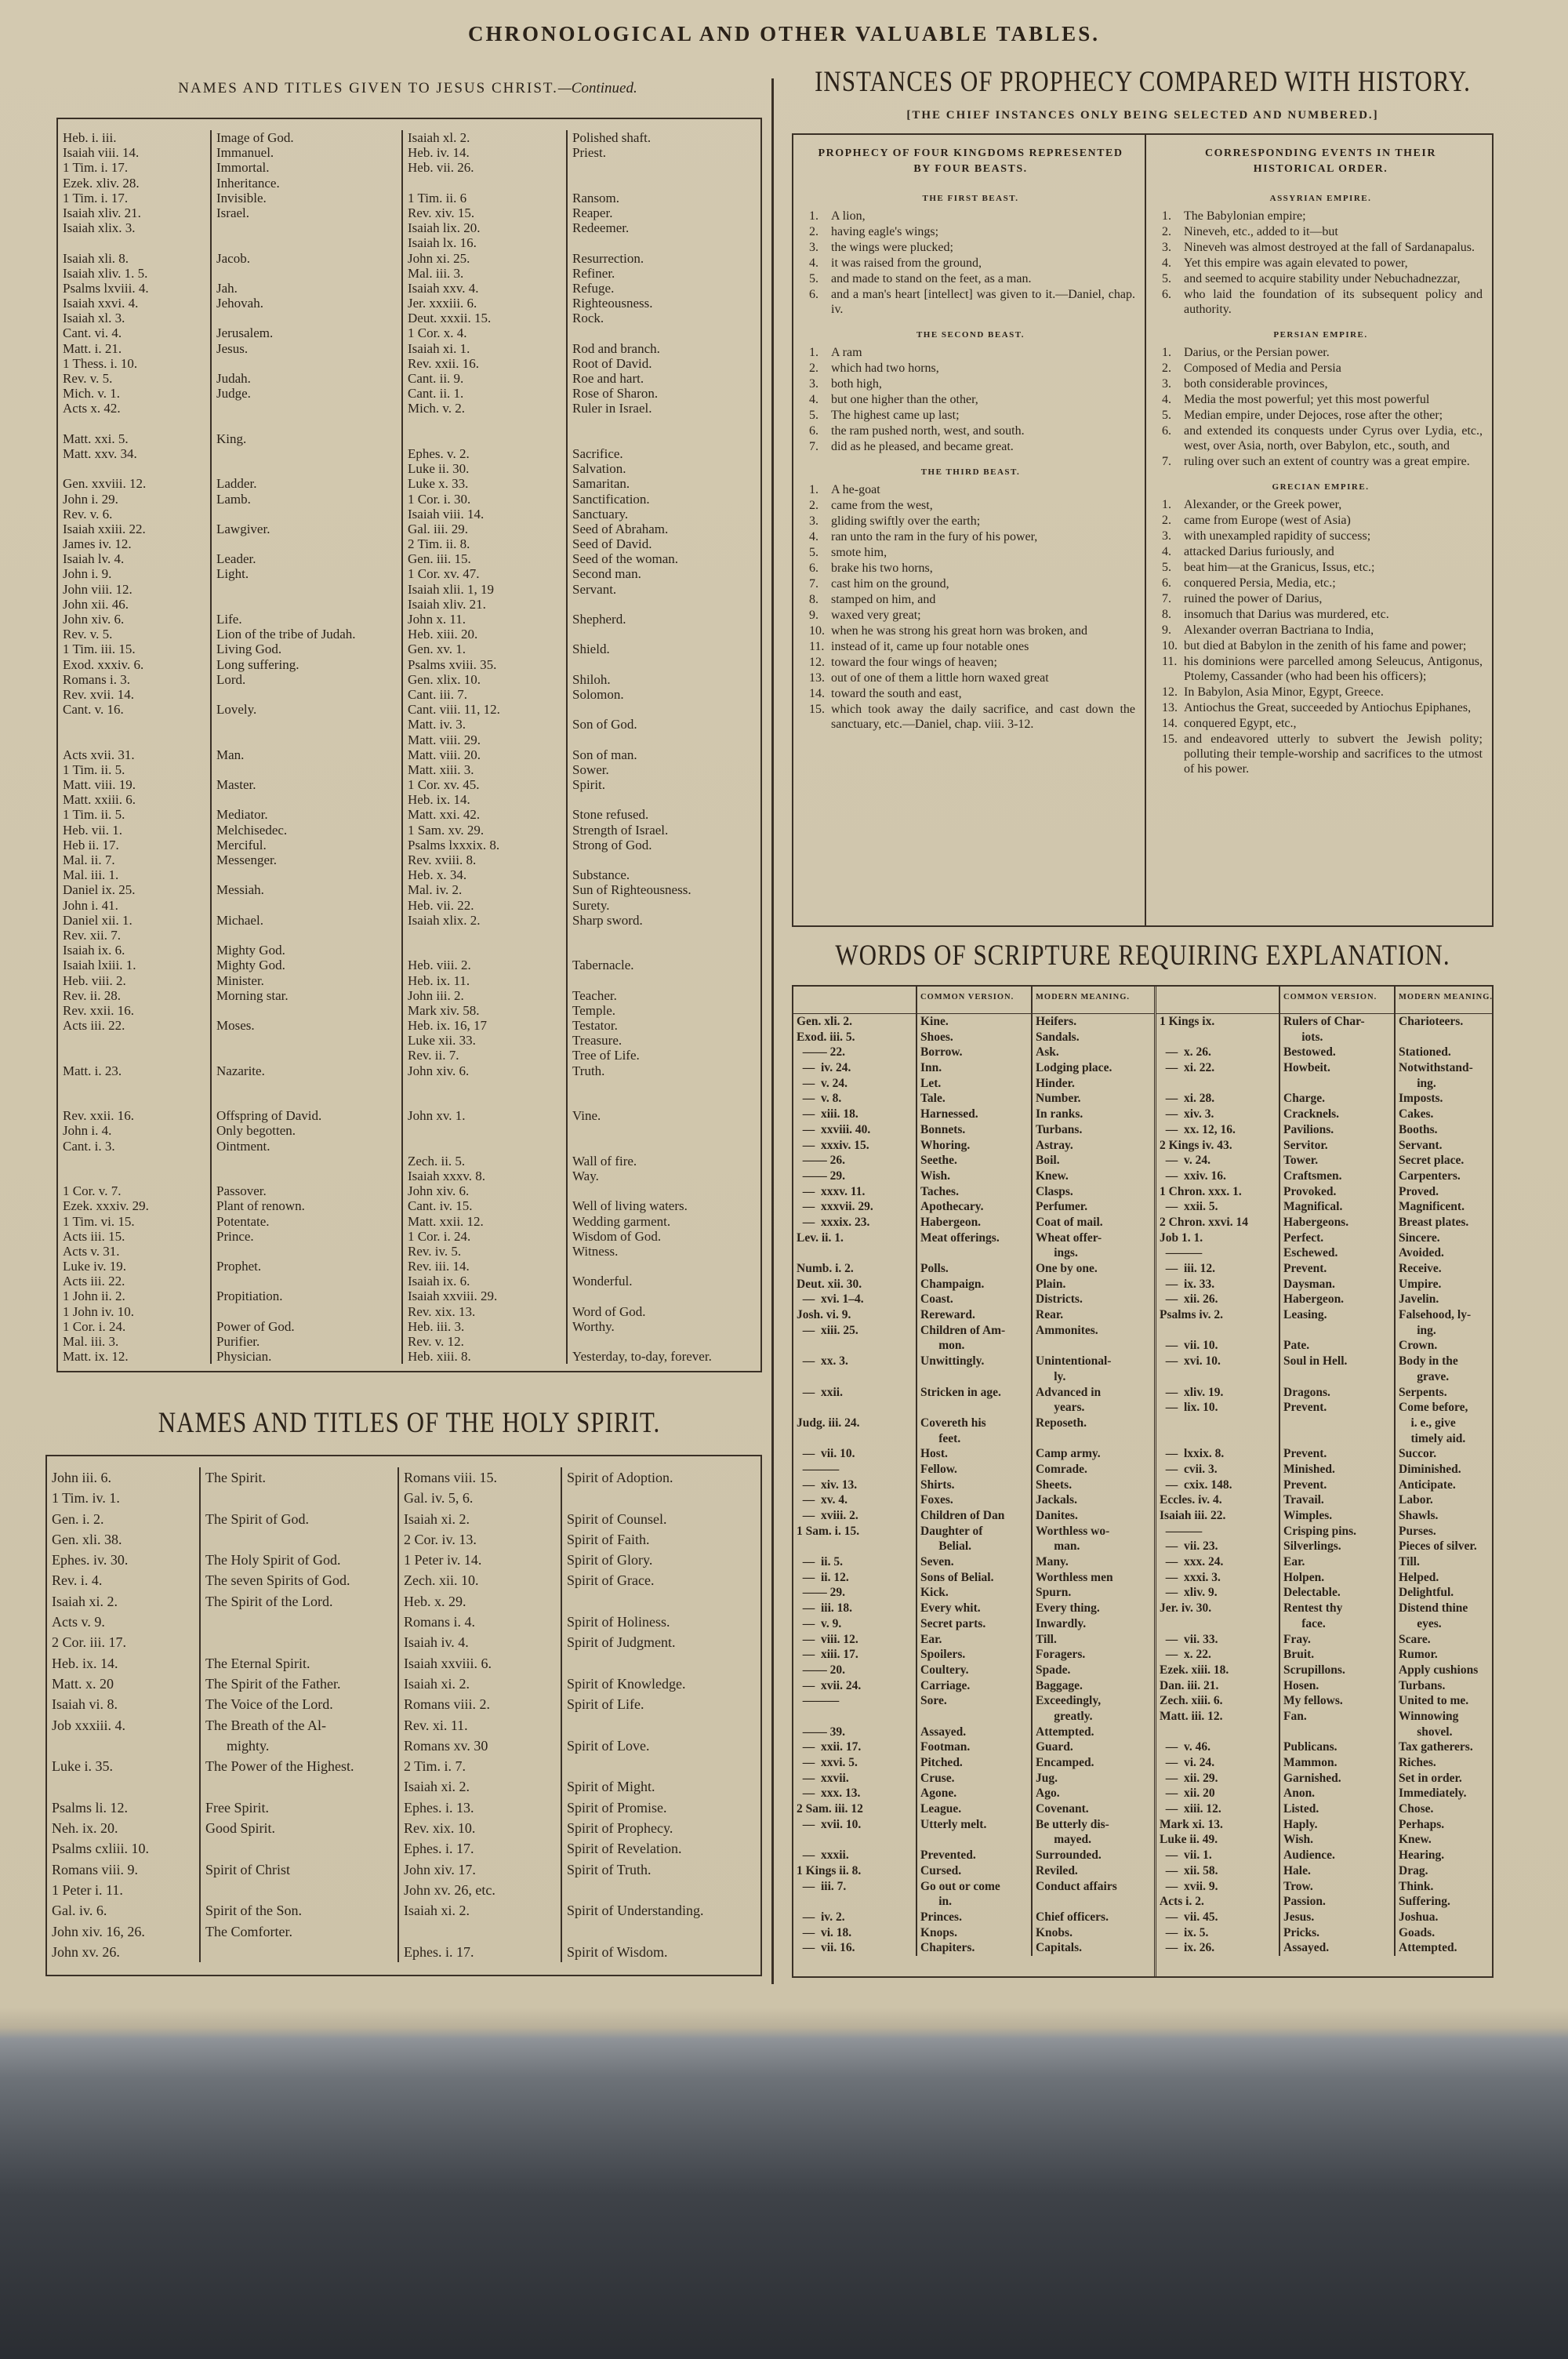 The image size is (1568, 2359). I want to click on reference: Ezek. xxxiv. 29., so click(135, 1206).